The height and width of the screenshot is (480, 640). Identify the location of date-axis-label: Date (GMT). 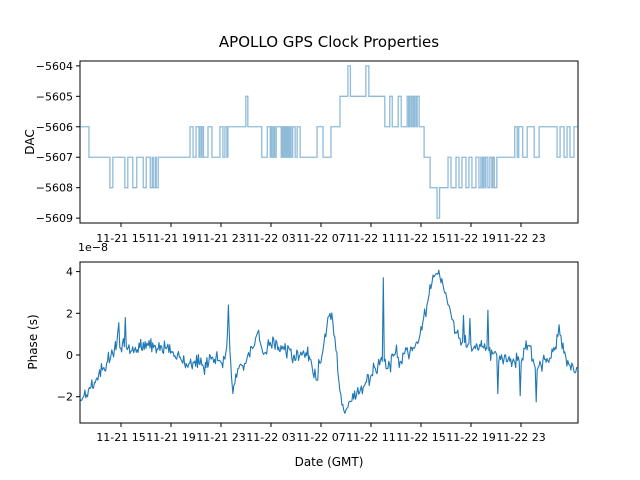
(329, 462).